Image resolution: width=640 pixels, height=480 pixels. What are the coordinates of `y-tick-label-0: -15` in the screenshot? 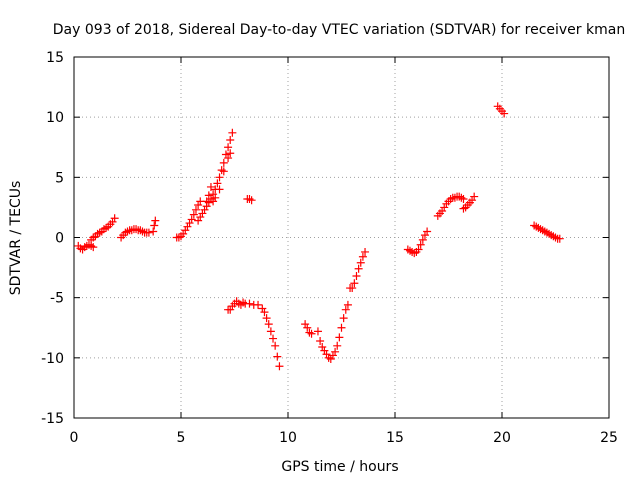 It's located at (52, 419).